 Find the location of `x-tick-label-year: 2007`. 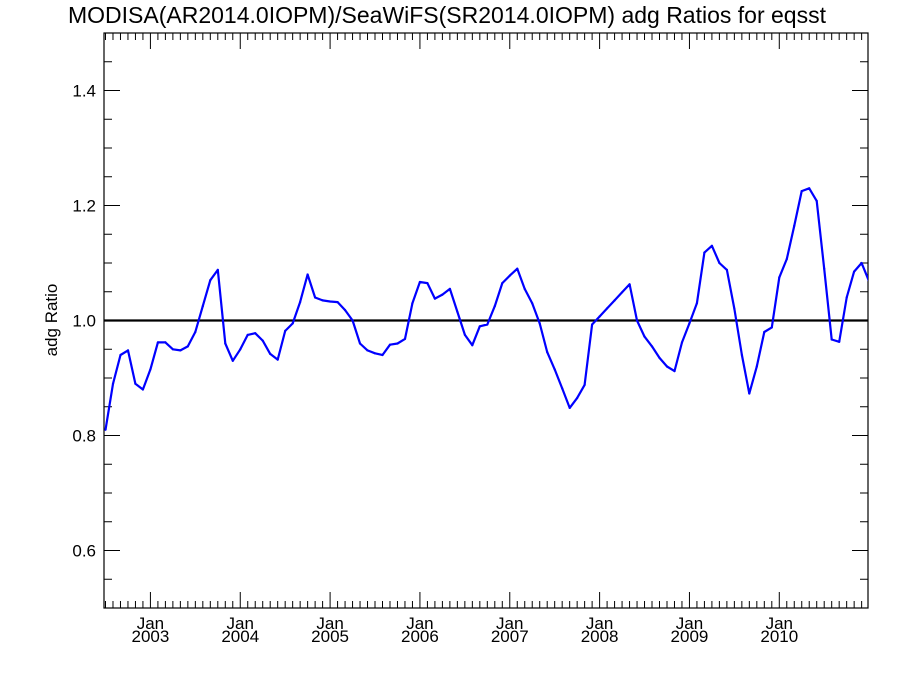

x-tick-label-year: 2007 is located at coordinates (510, 636).